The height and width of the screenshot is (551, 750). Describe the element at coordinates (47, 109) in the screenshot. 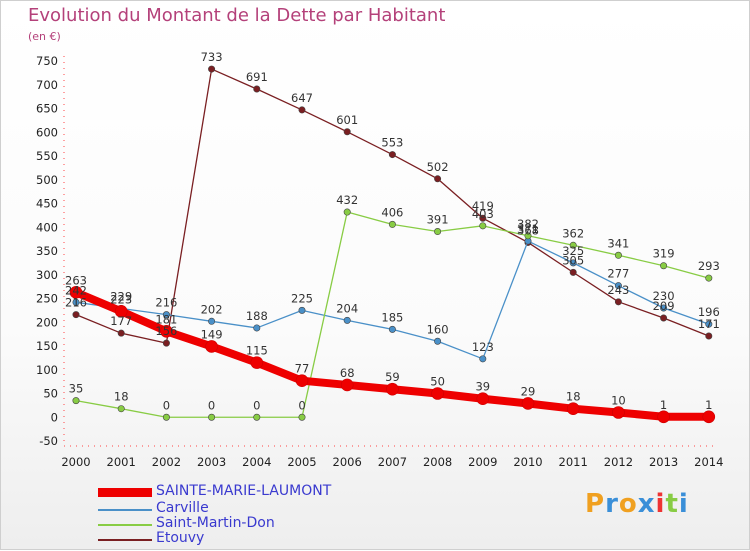

I see `y-tick-label: 650` at that location.